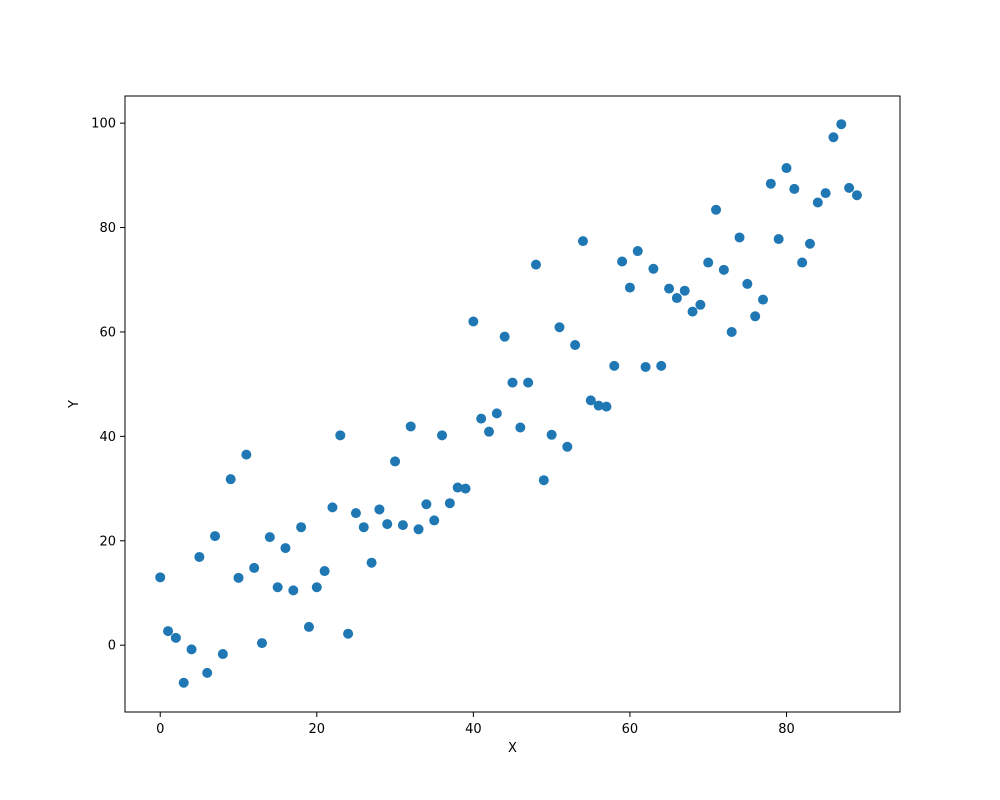 The image size is (1000, 800). I want to click on y-axis-label: Y, so click(74, 404).